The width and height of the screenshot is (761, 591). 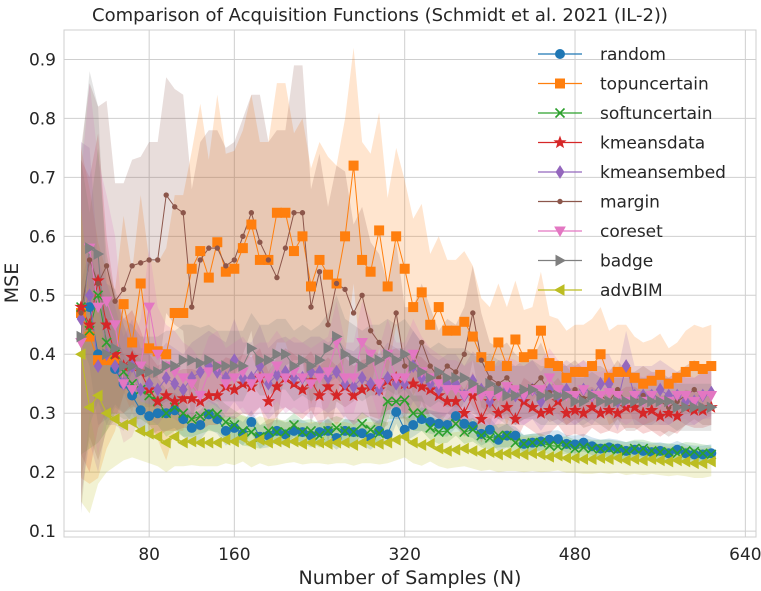 What do you see at coordinates (42, 178) in the screenshot?
I see `y-tick-label: 0.7` at bounding box center [42, 178].